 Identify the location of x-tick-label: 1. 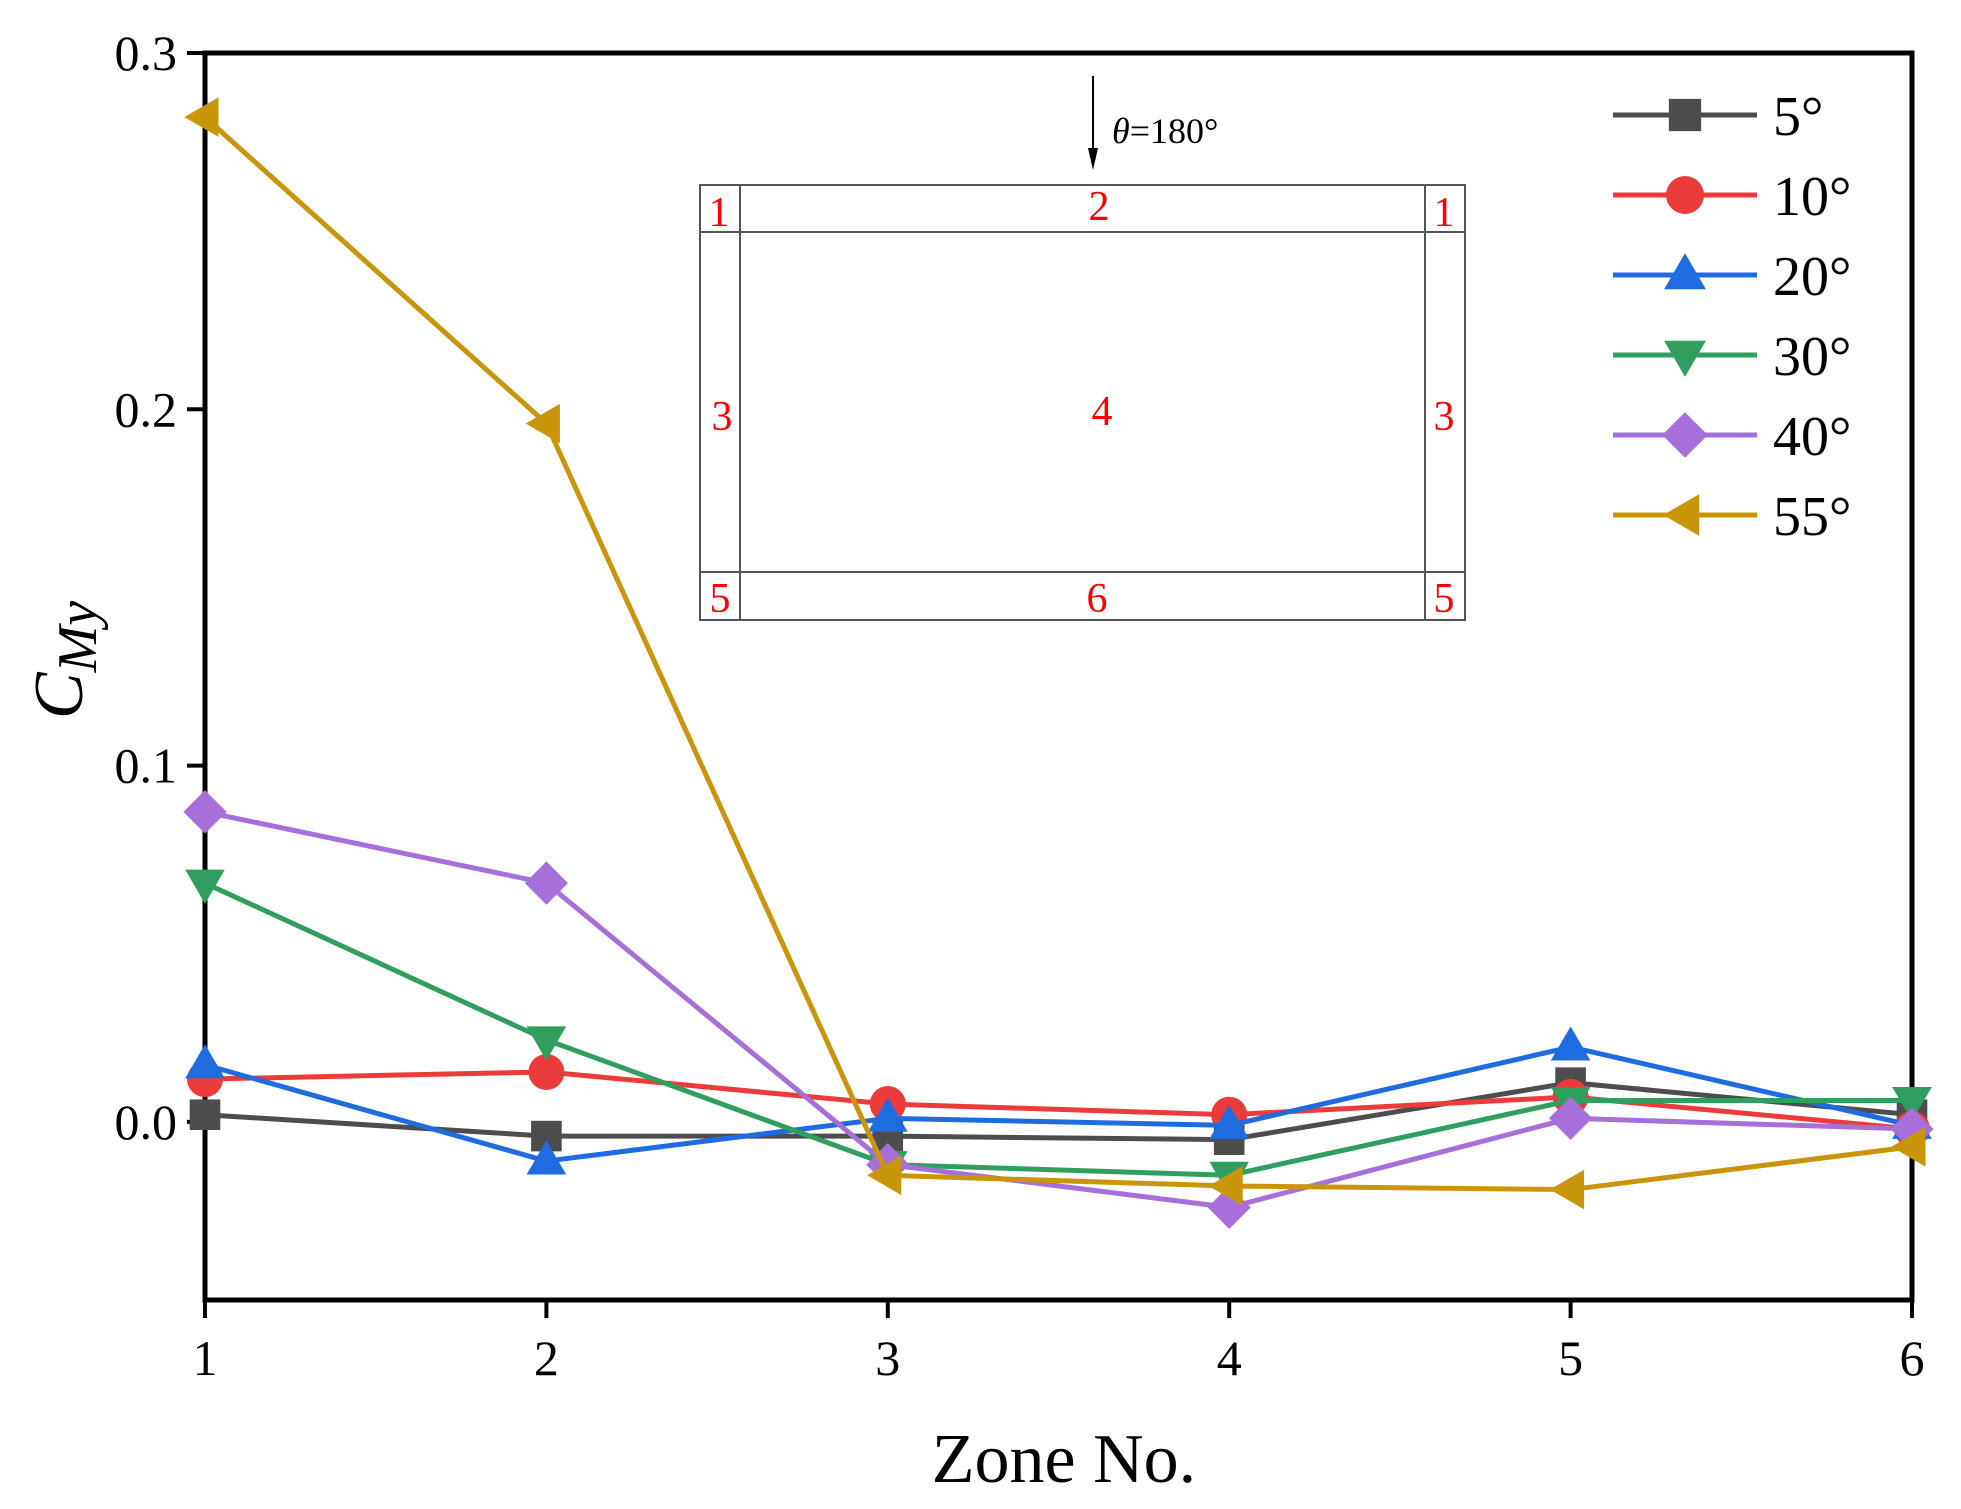
(205, 1358).